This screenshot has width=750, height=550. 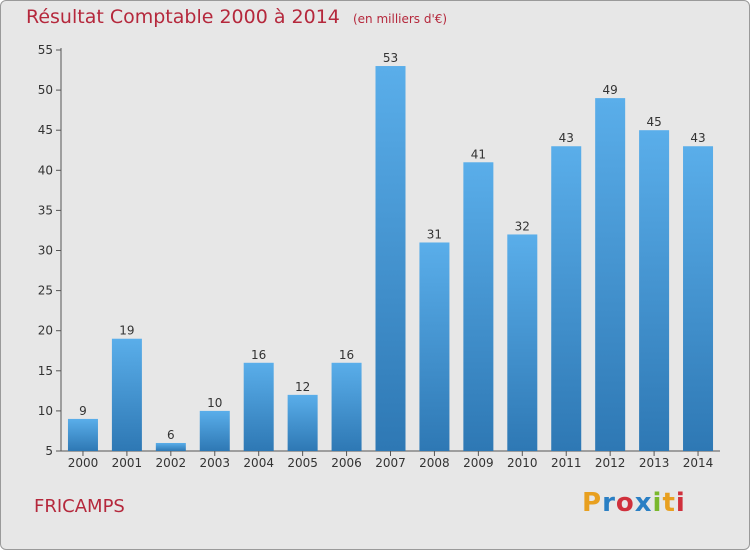 I want to click on bar-value-label: 49, so click(x=610, y=90).